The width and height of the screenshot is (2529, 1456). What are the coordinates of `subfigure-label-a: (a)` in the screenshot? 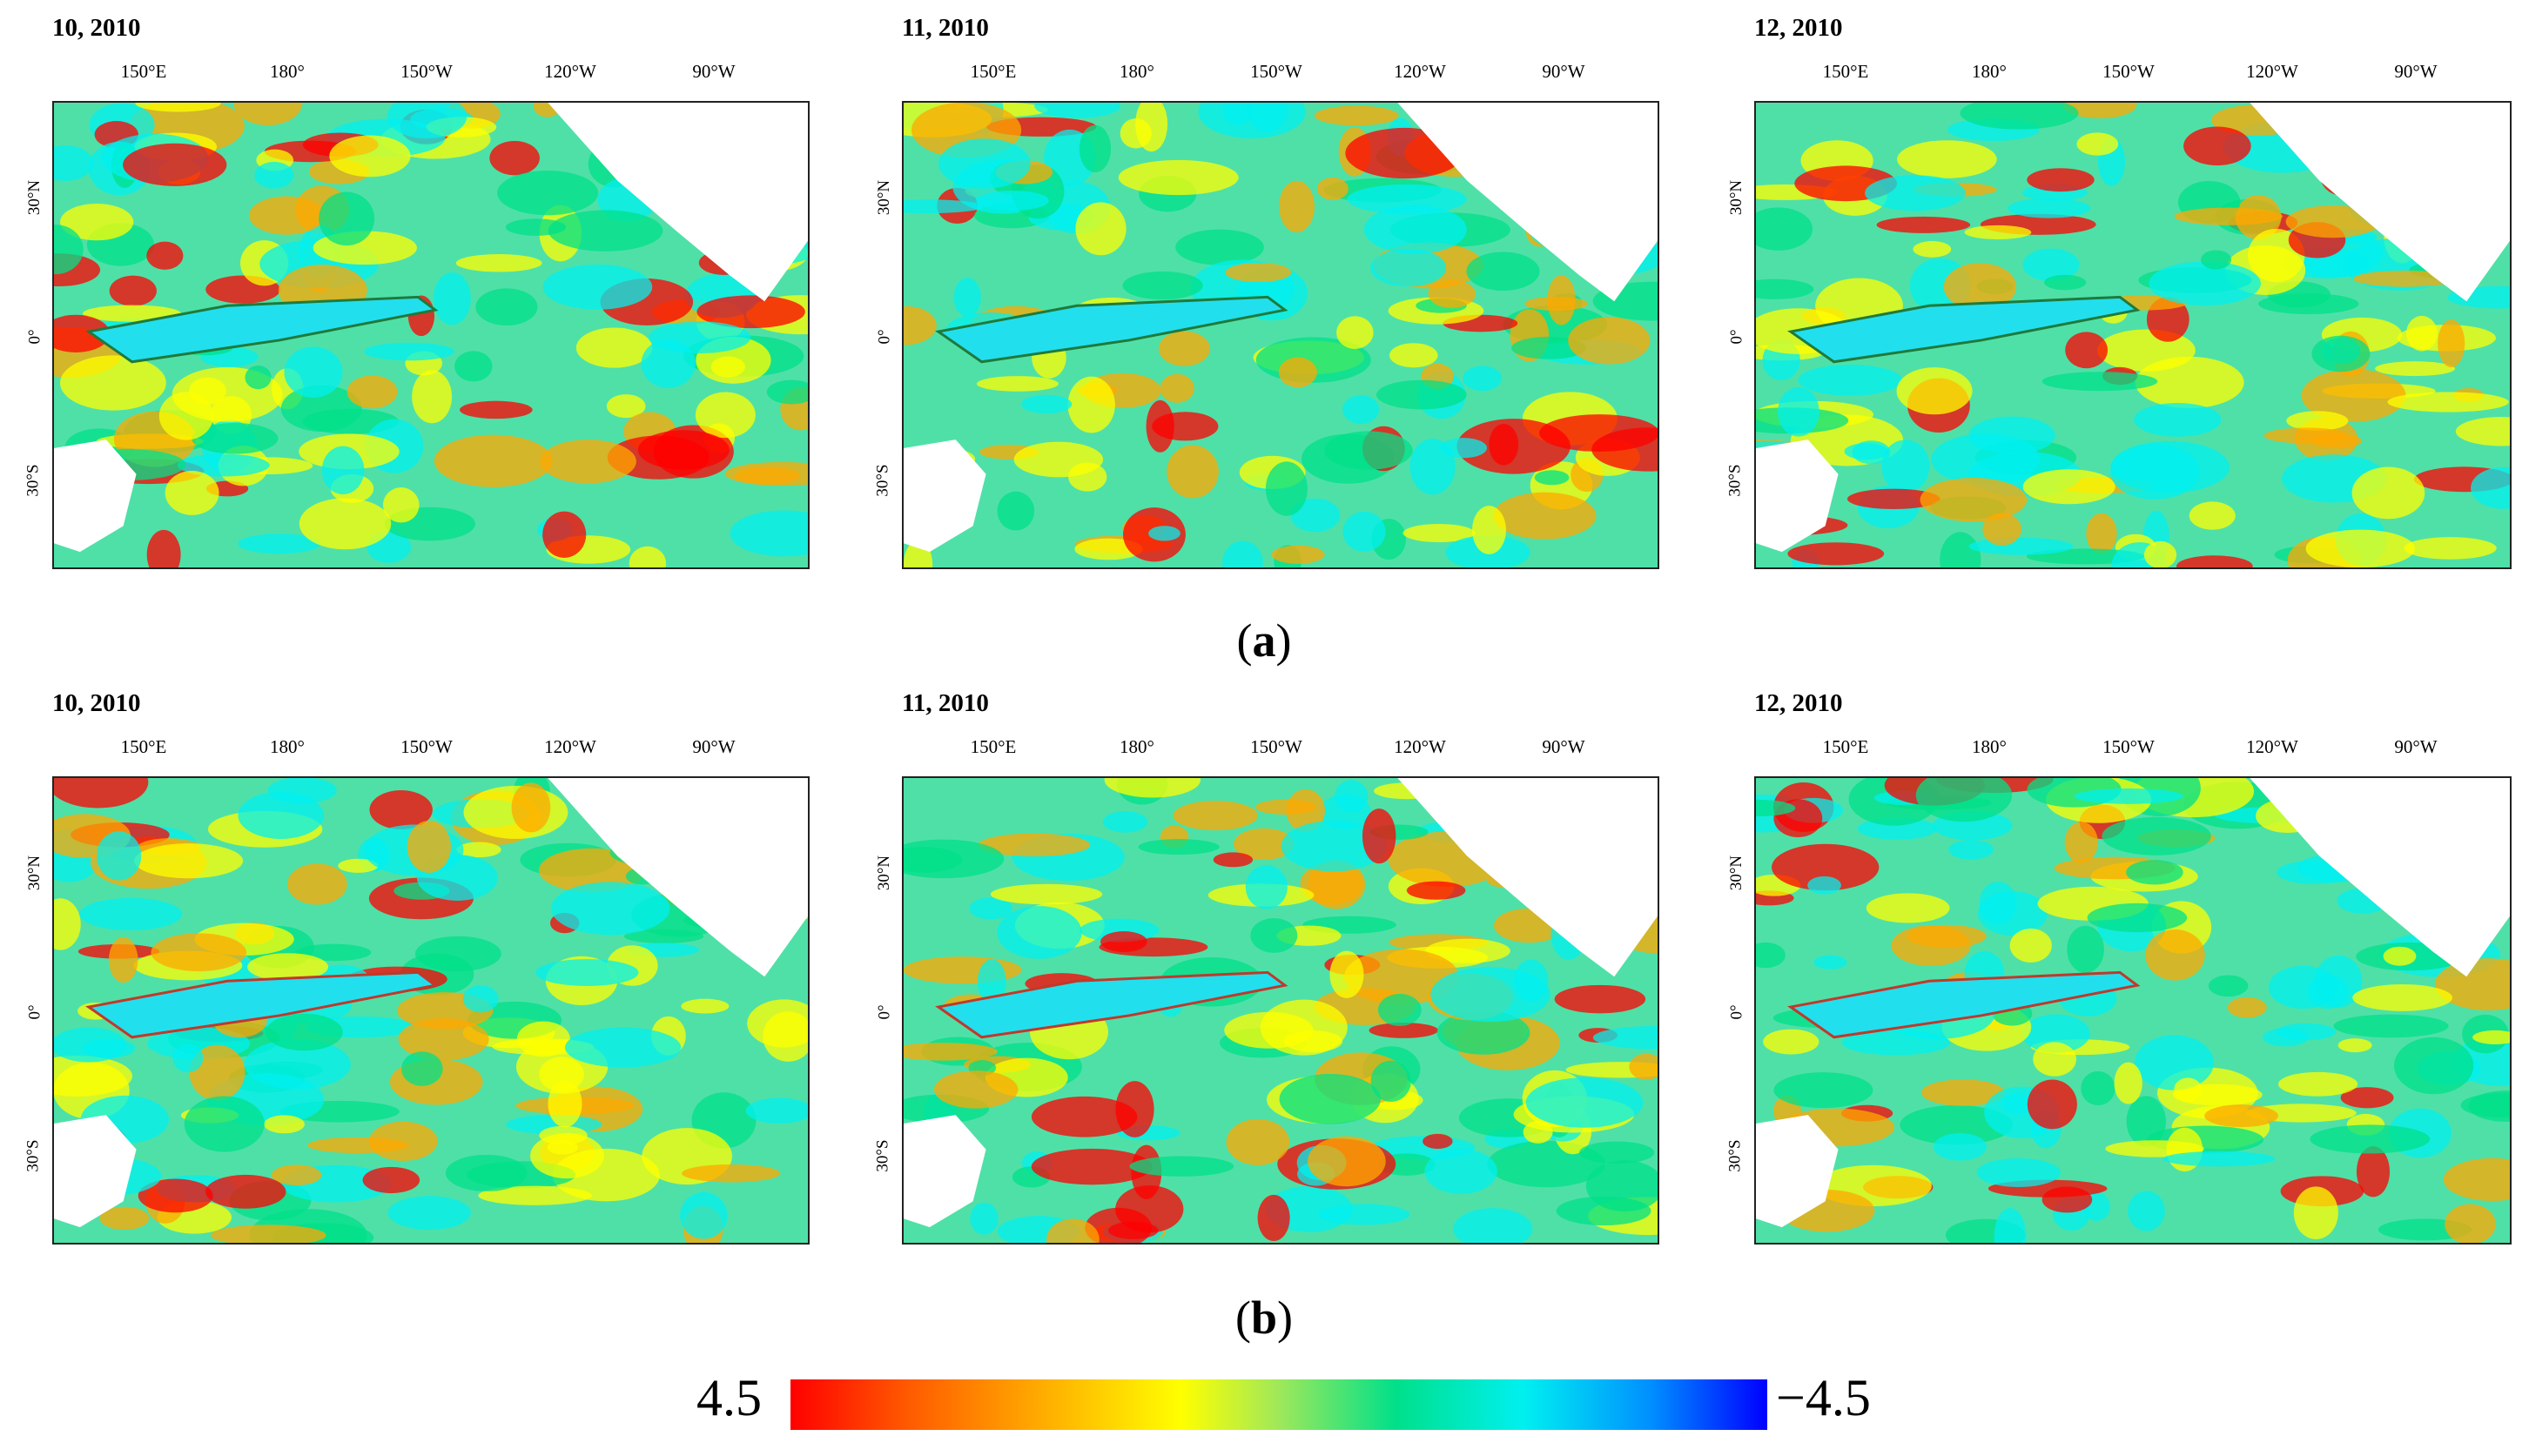 It's located at (1264, 640).